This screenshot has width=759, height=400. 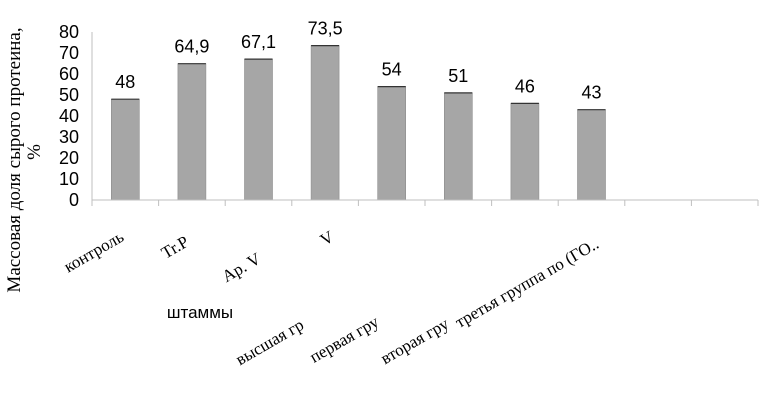 I want to click on data-label: 46, so click(x=525, y=86).